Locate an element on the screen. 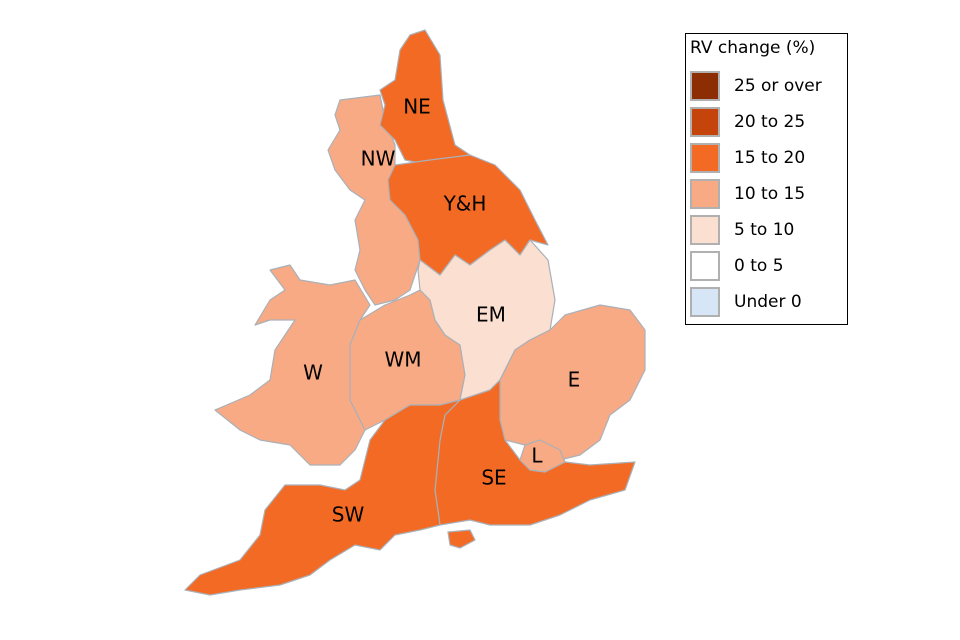 Image resolution: width=960 pixels, height=640 pixels. legend-item: 0 to 5 is located at coordinates (737, 266).